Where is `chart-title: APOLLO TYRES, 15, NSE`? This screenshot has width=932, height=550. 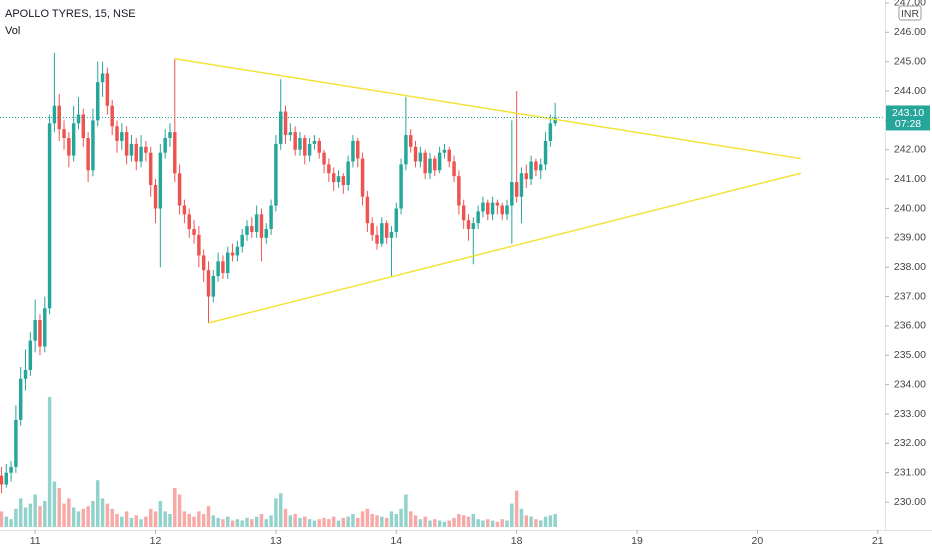 chart-title: APOLLO TYRES, 15, NSE is located at coordinates (70, 14).